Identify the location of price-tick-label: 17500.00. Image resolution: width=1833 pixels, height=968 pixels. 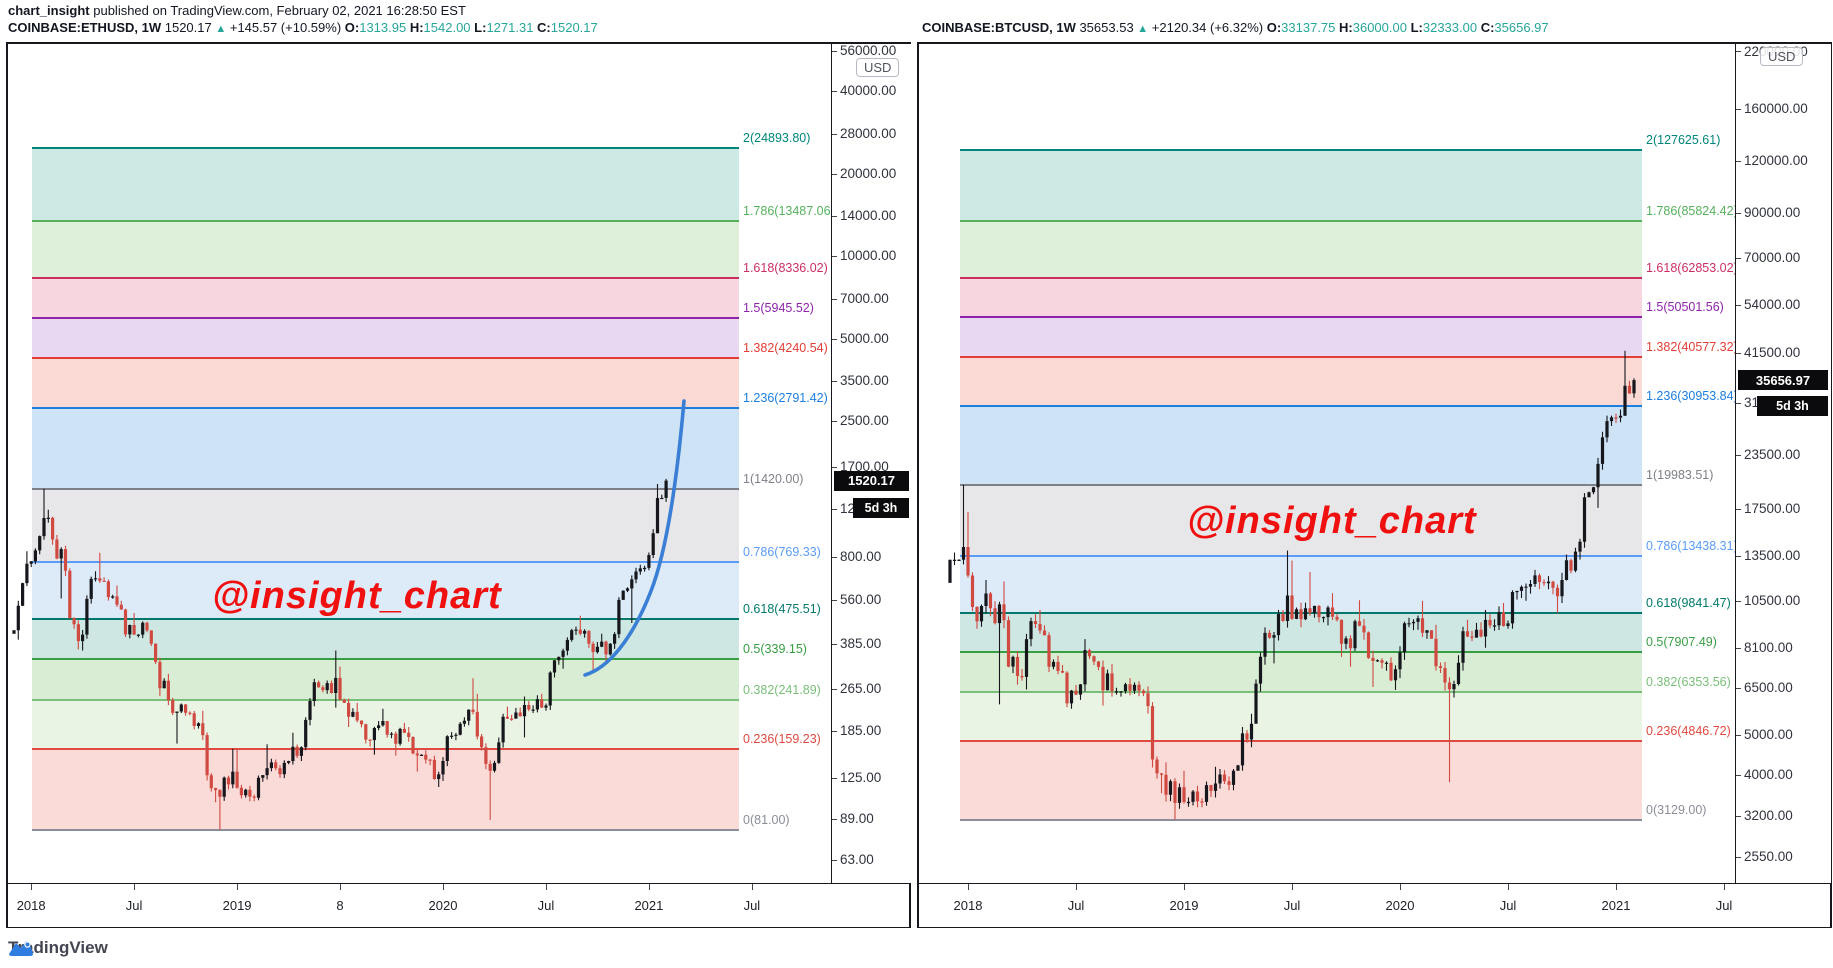
(1772, 508).